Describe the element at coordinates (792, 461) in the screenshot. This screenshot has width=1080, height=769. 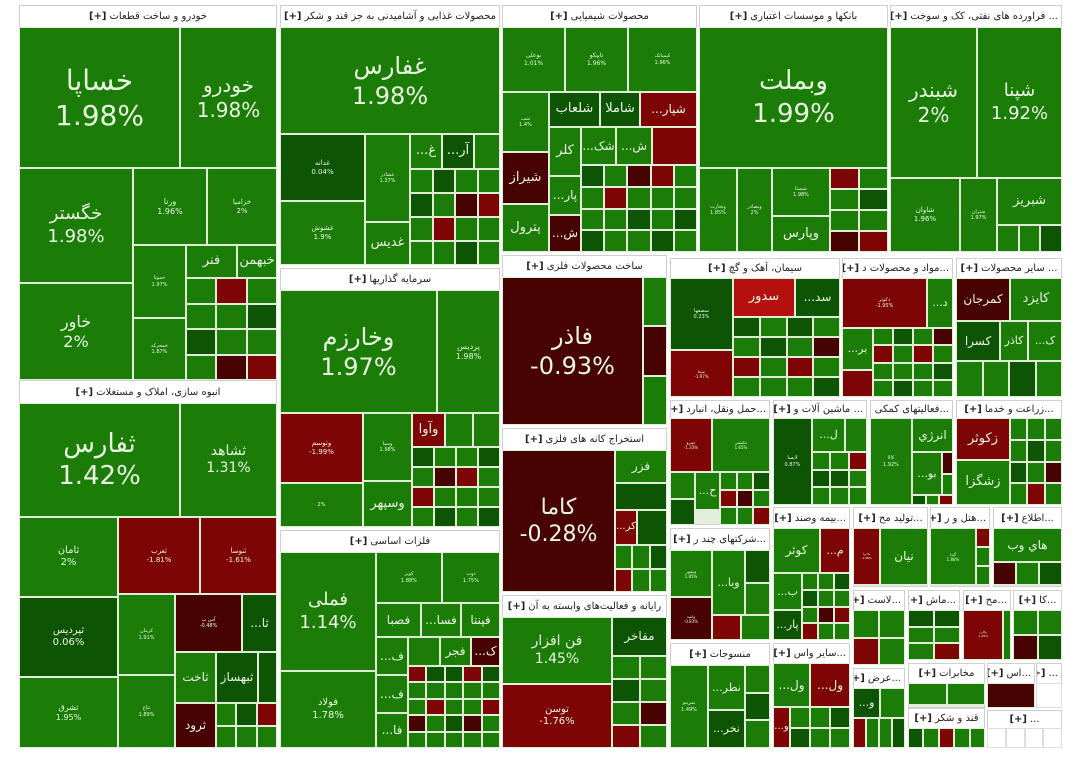
I see `stock-tile: لابسا 0.87%` at that location.